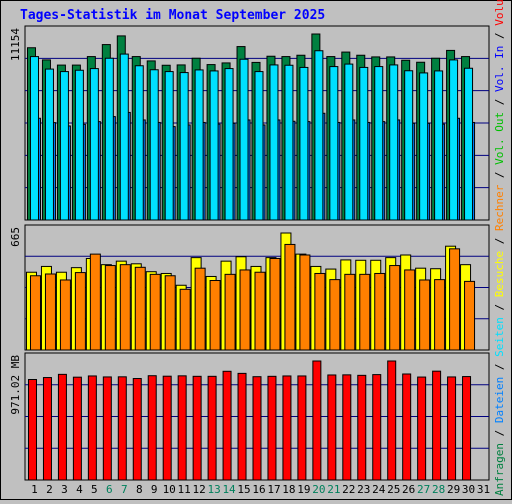 The width and height of the screenshot is (512, 504). I want to click on legend-entry: Dateien, so click(499, 400).